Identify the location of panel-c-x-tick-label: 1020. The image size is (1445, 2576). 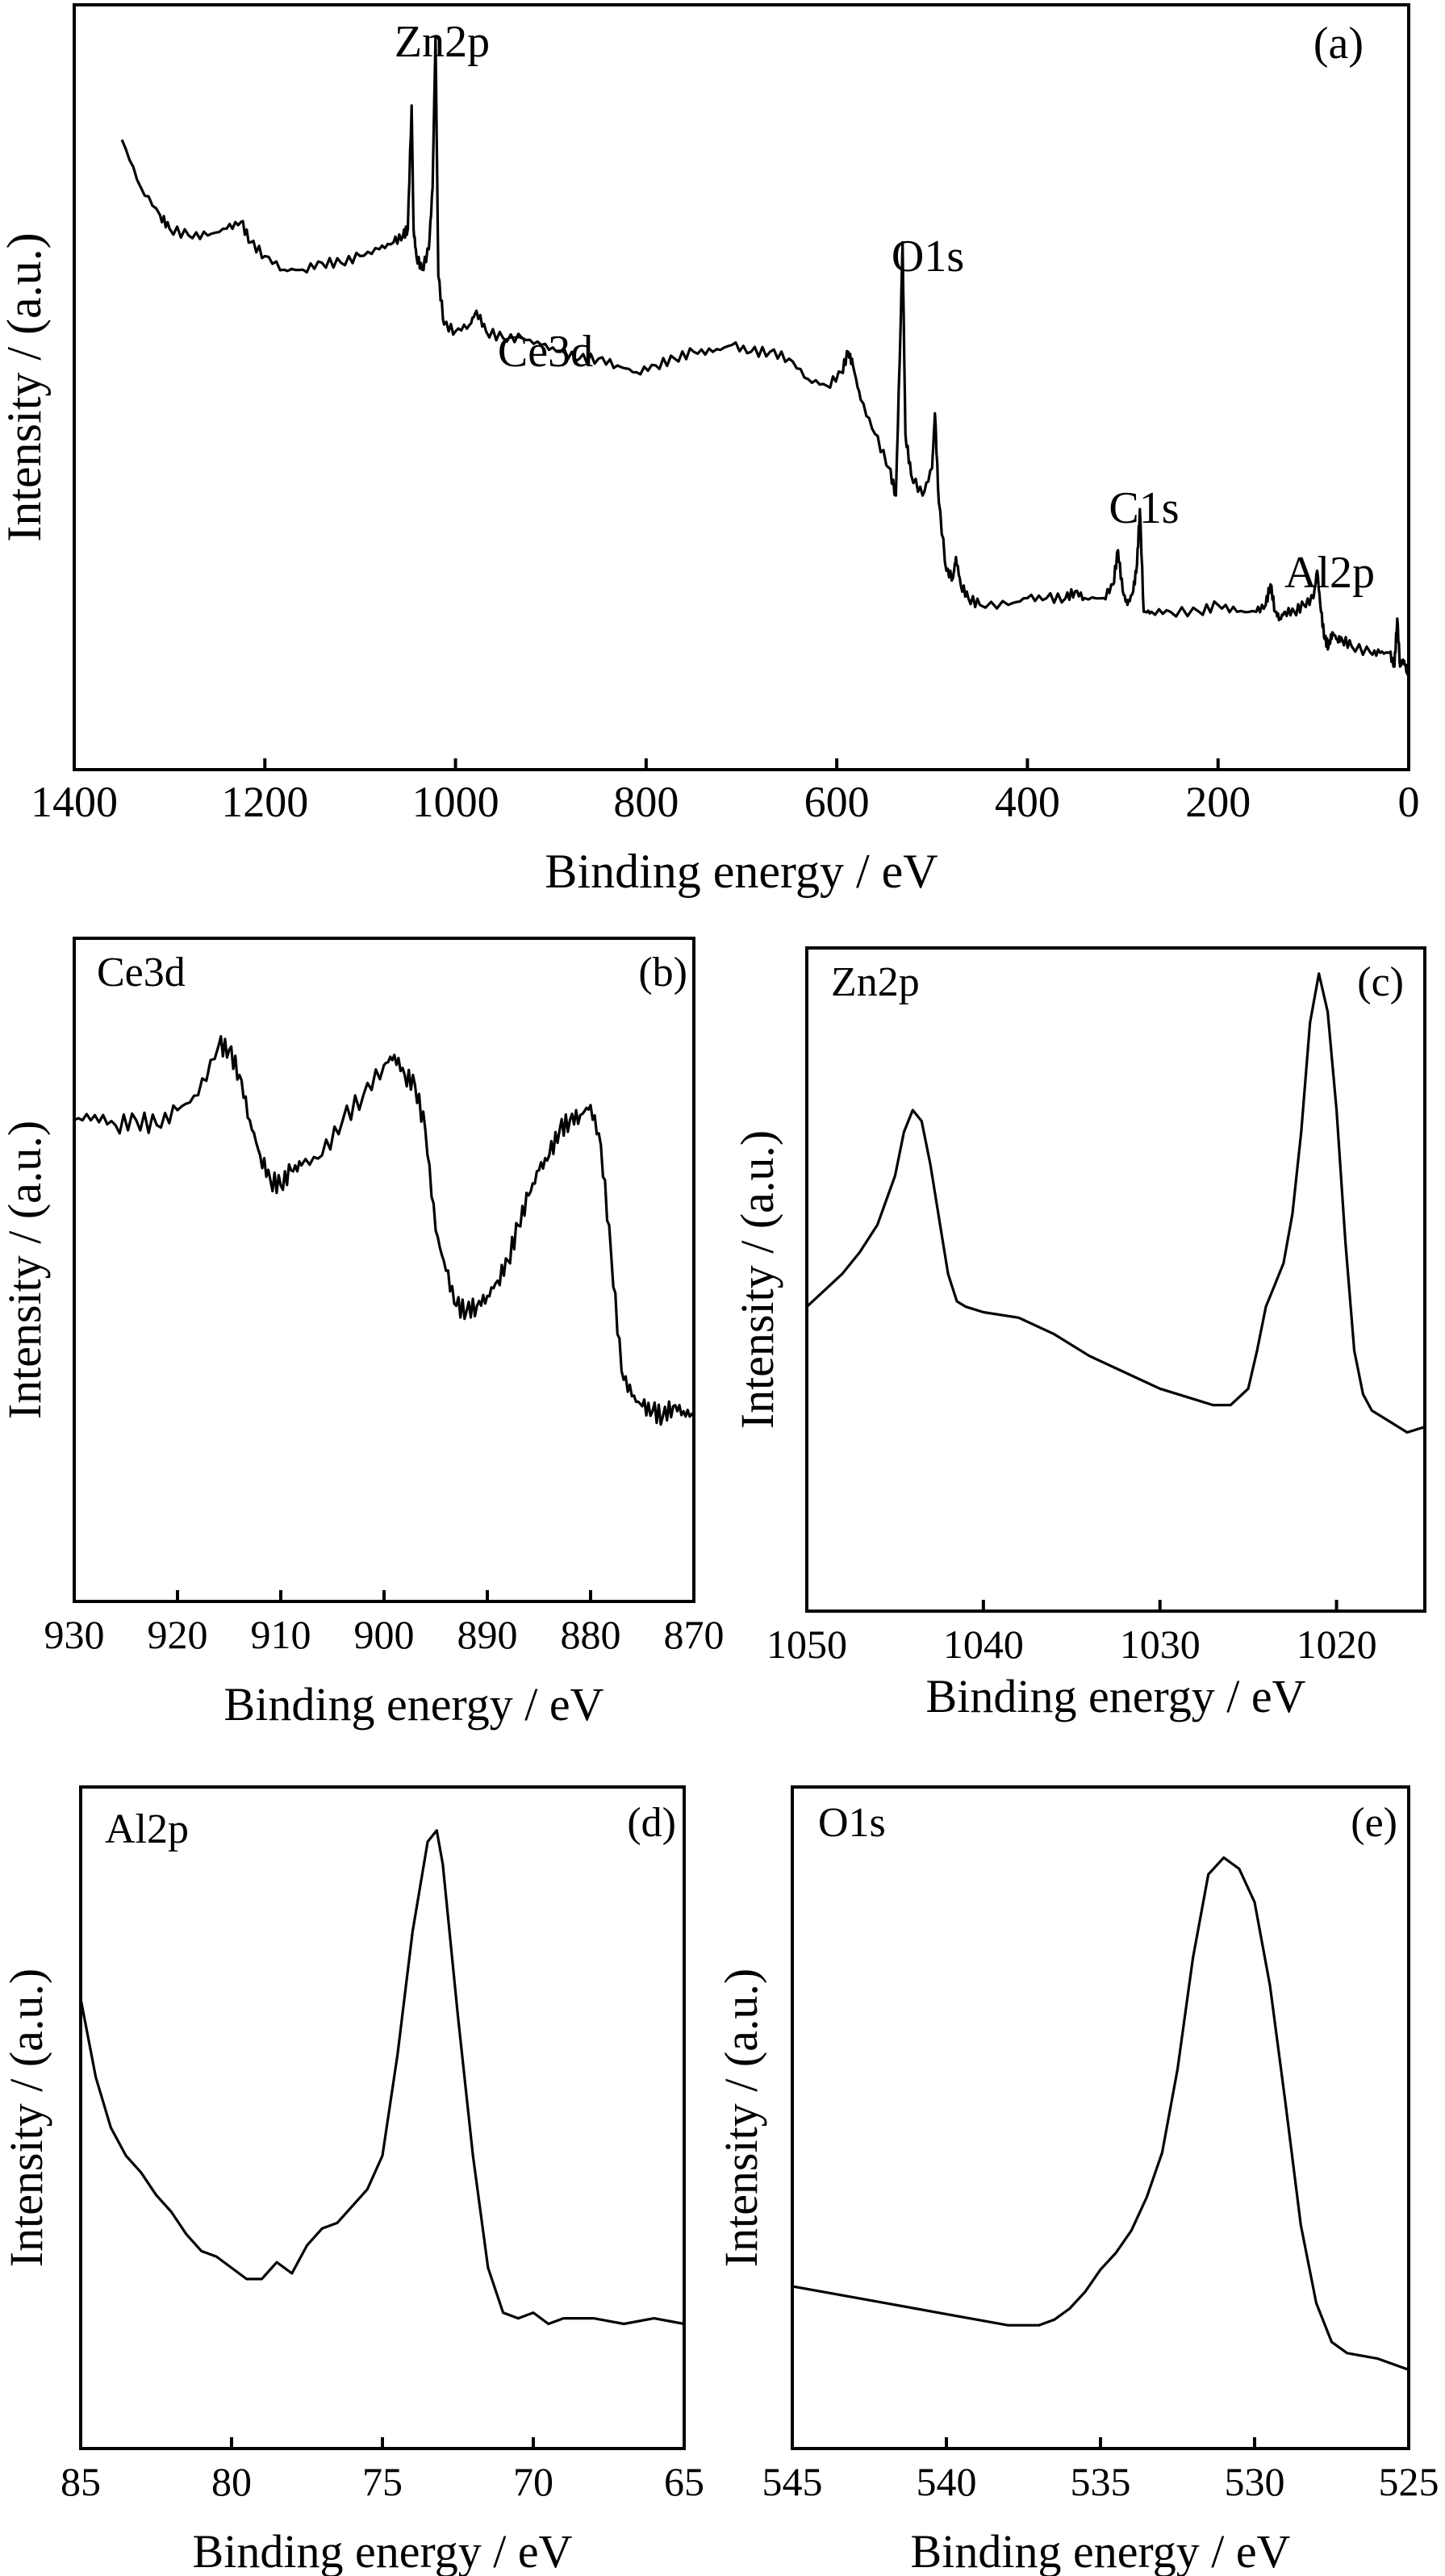
(1337, 1644).